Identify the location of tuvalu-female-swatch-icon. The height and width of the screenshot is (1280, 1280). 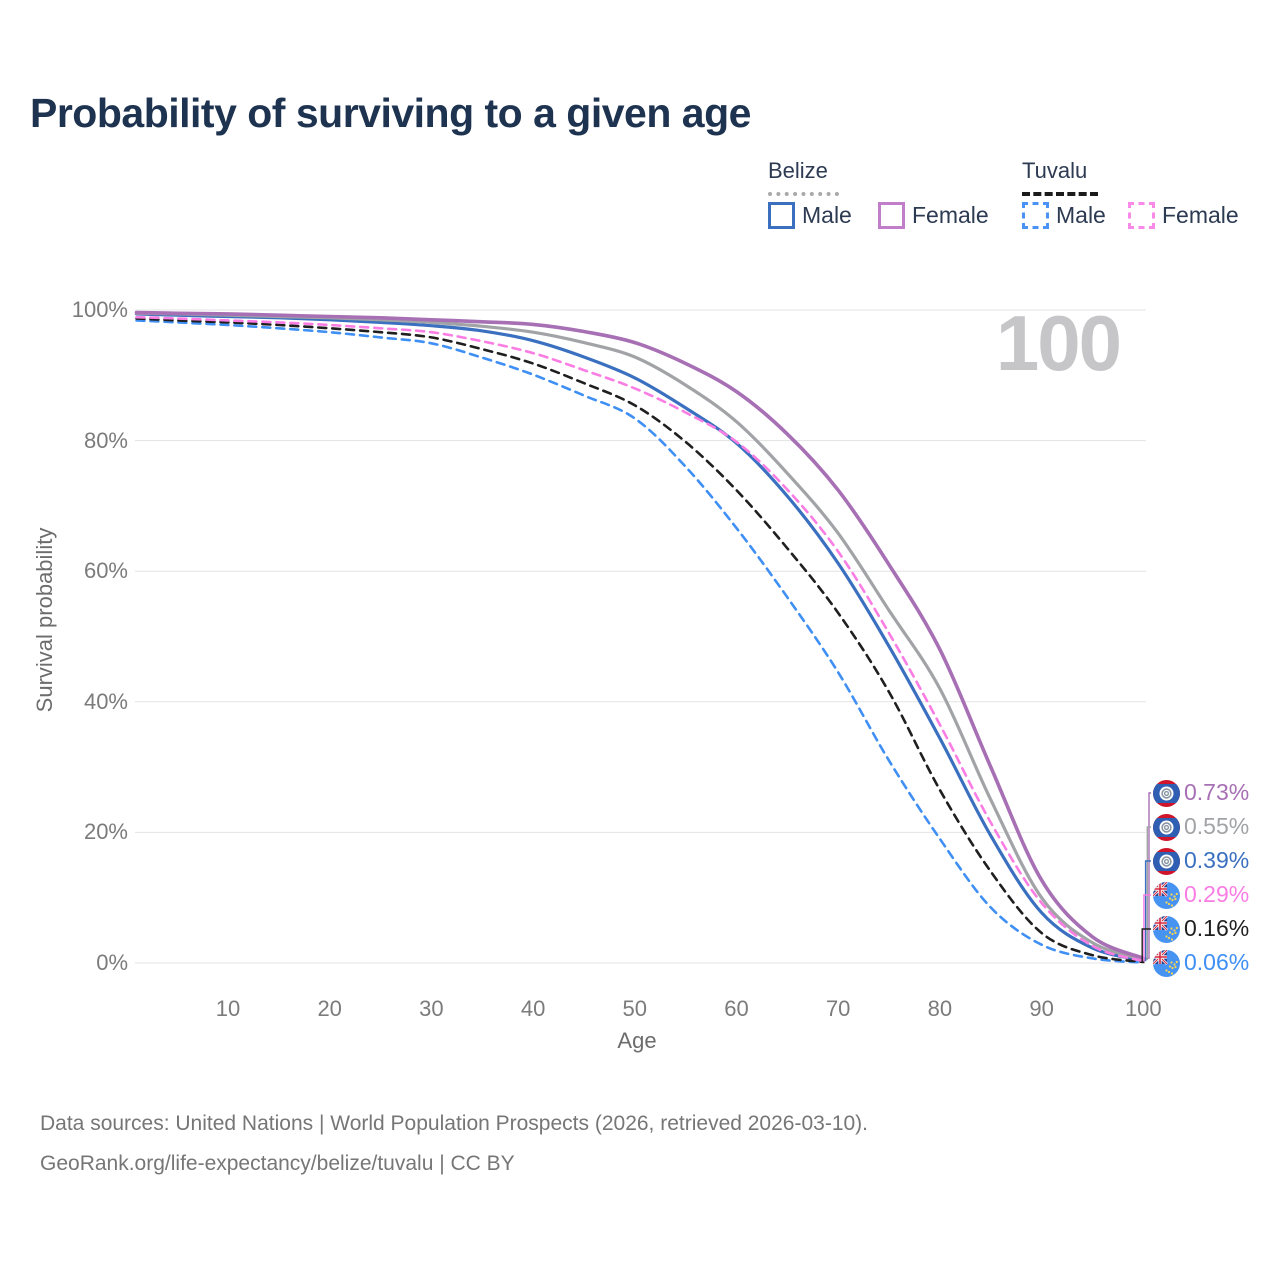
(1141, 215).